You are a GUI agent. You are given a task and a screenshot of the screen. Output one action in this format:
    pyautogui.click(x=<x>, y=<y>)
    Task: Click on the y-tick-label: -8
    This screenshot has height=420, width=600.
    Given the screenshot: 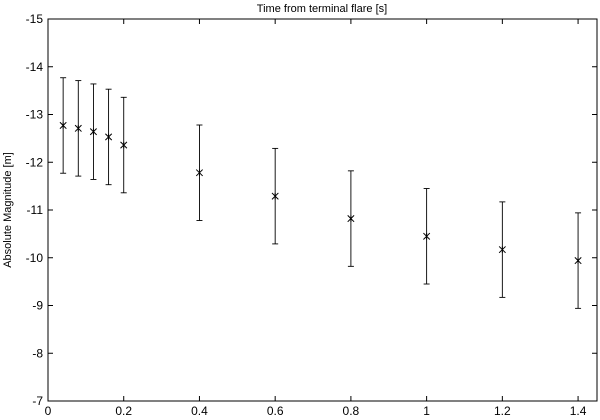 What is the action you would take?
    pyautogui.click(x=37, y=353)
    